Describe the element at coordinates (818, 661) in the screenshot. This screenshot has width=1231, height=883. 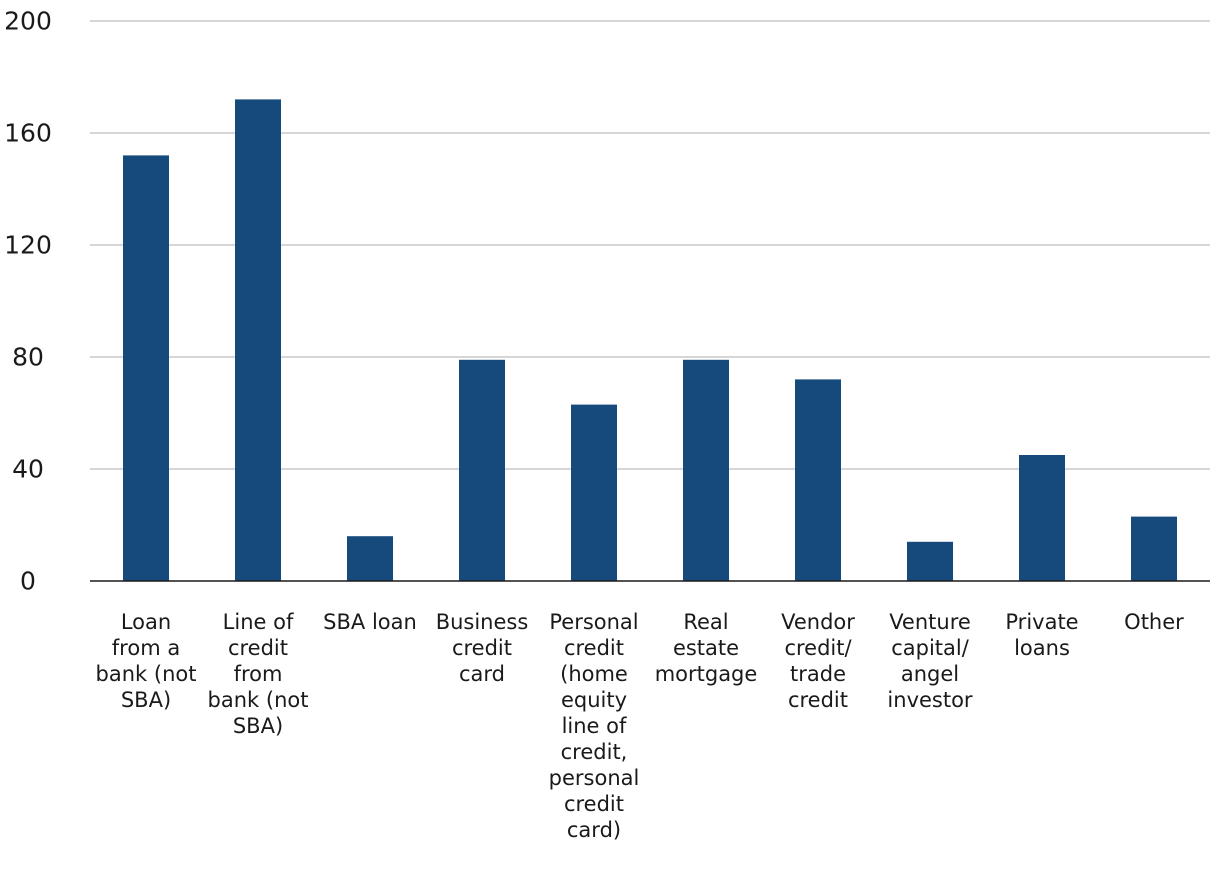
I see `x-category-label: Vendor credit/trade credit` at that location.